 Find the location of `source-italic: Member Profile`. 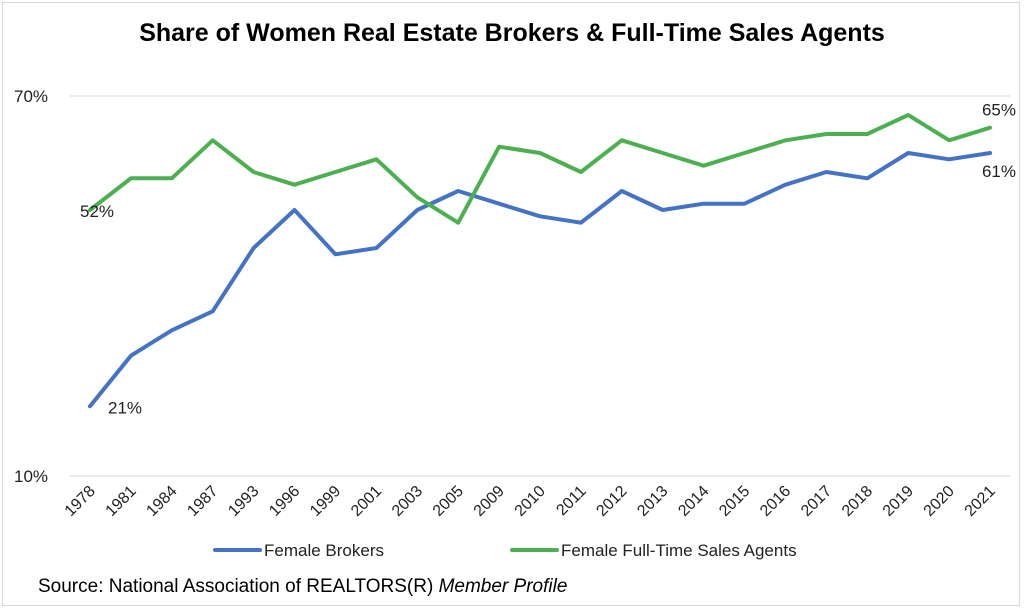

source-italic: Member Profile is located at coordinates (503, 586).